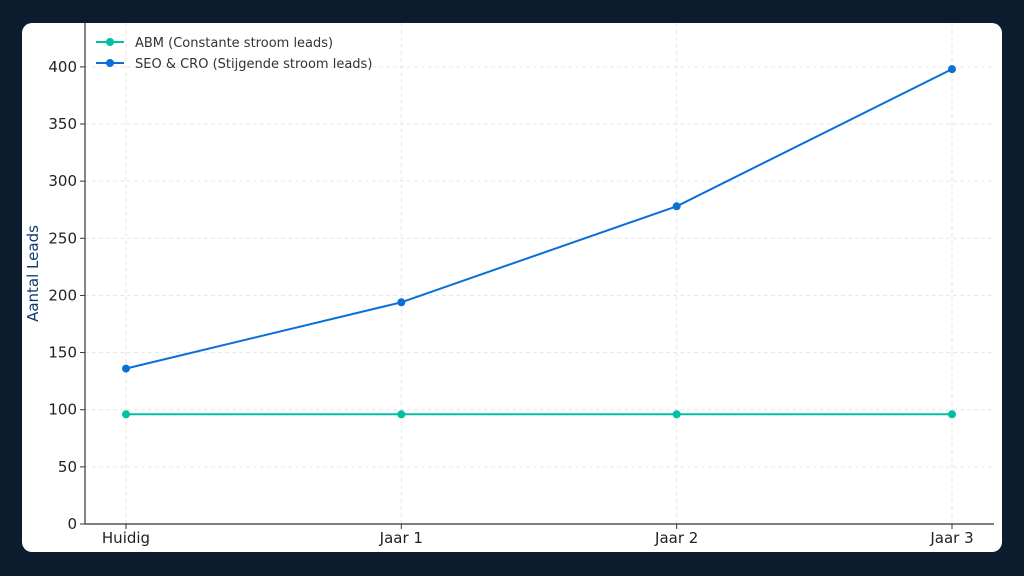 The height and width of the screenshot is (576, 1024). I want to click on legend-entry: SEO & CRO (Stijgende stroom leads), so click(253, 64).